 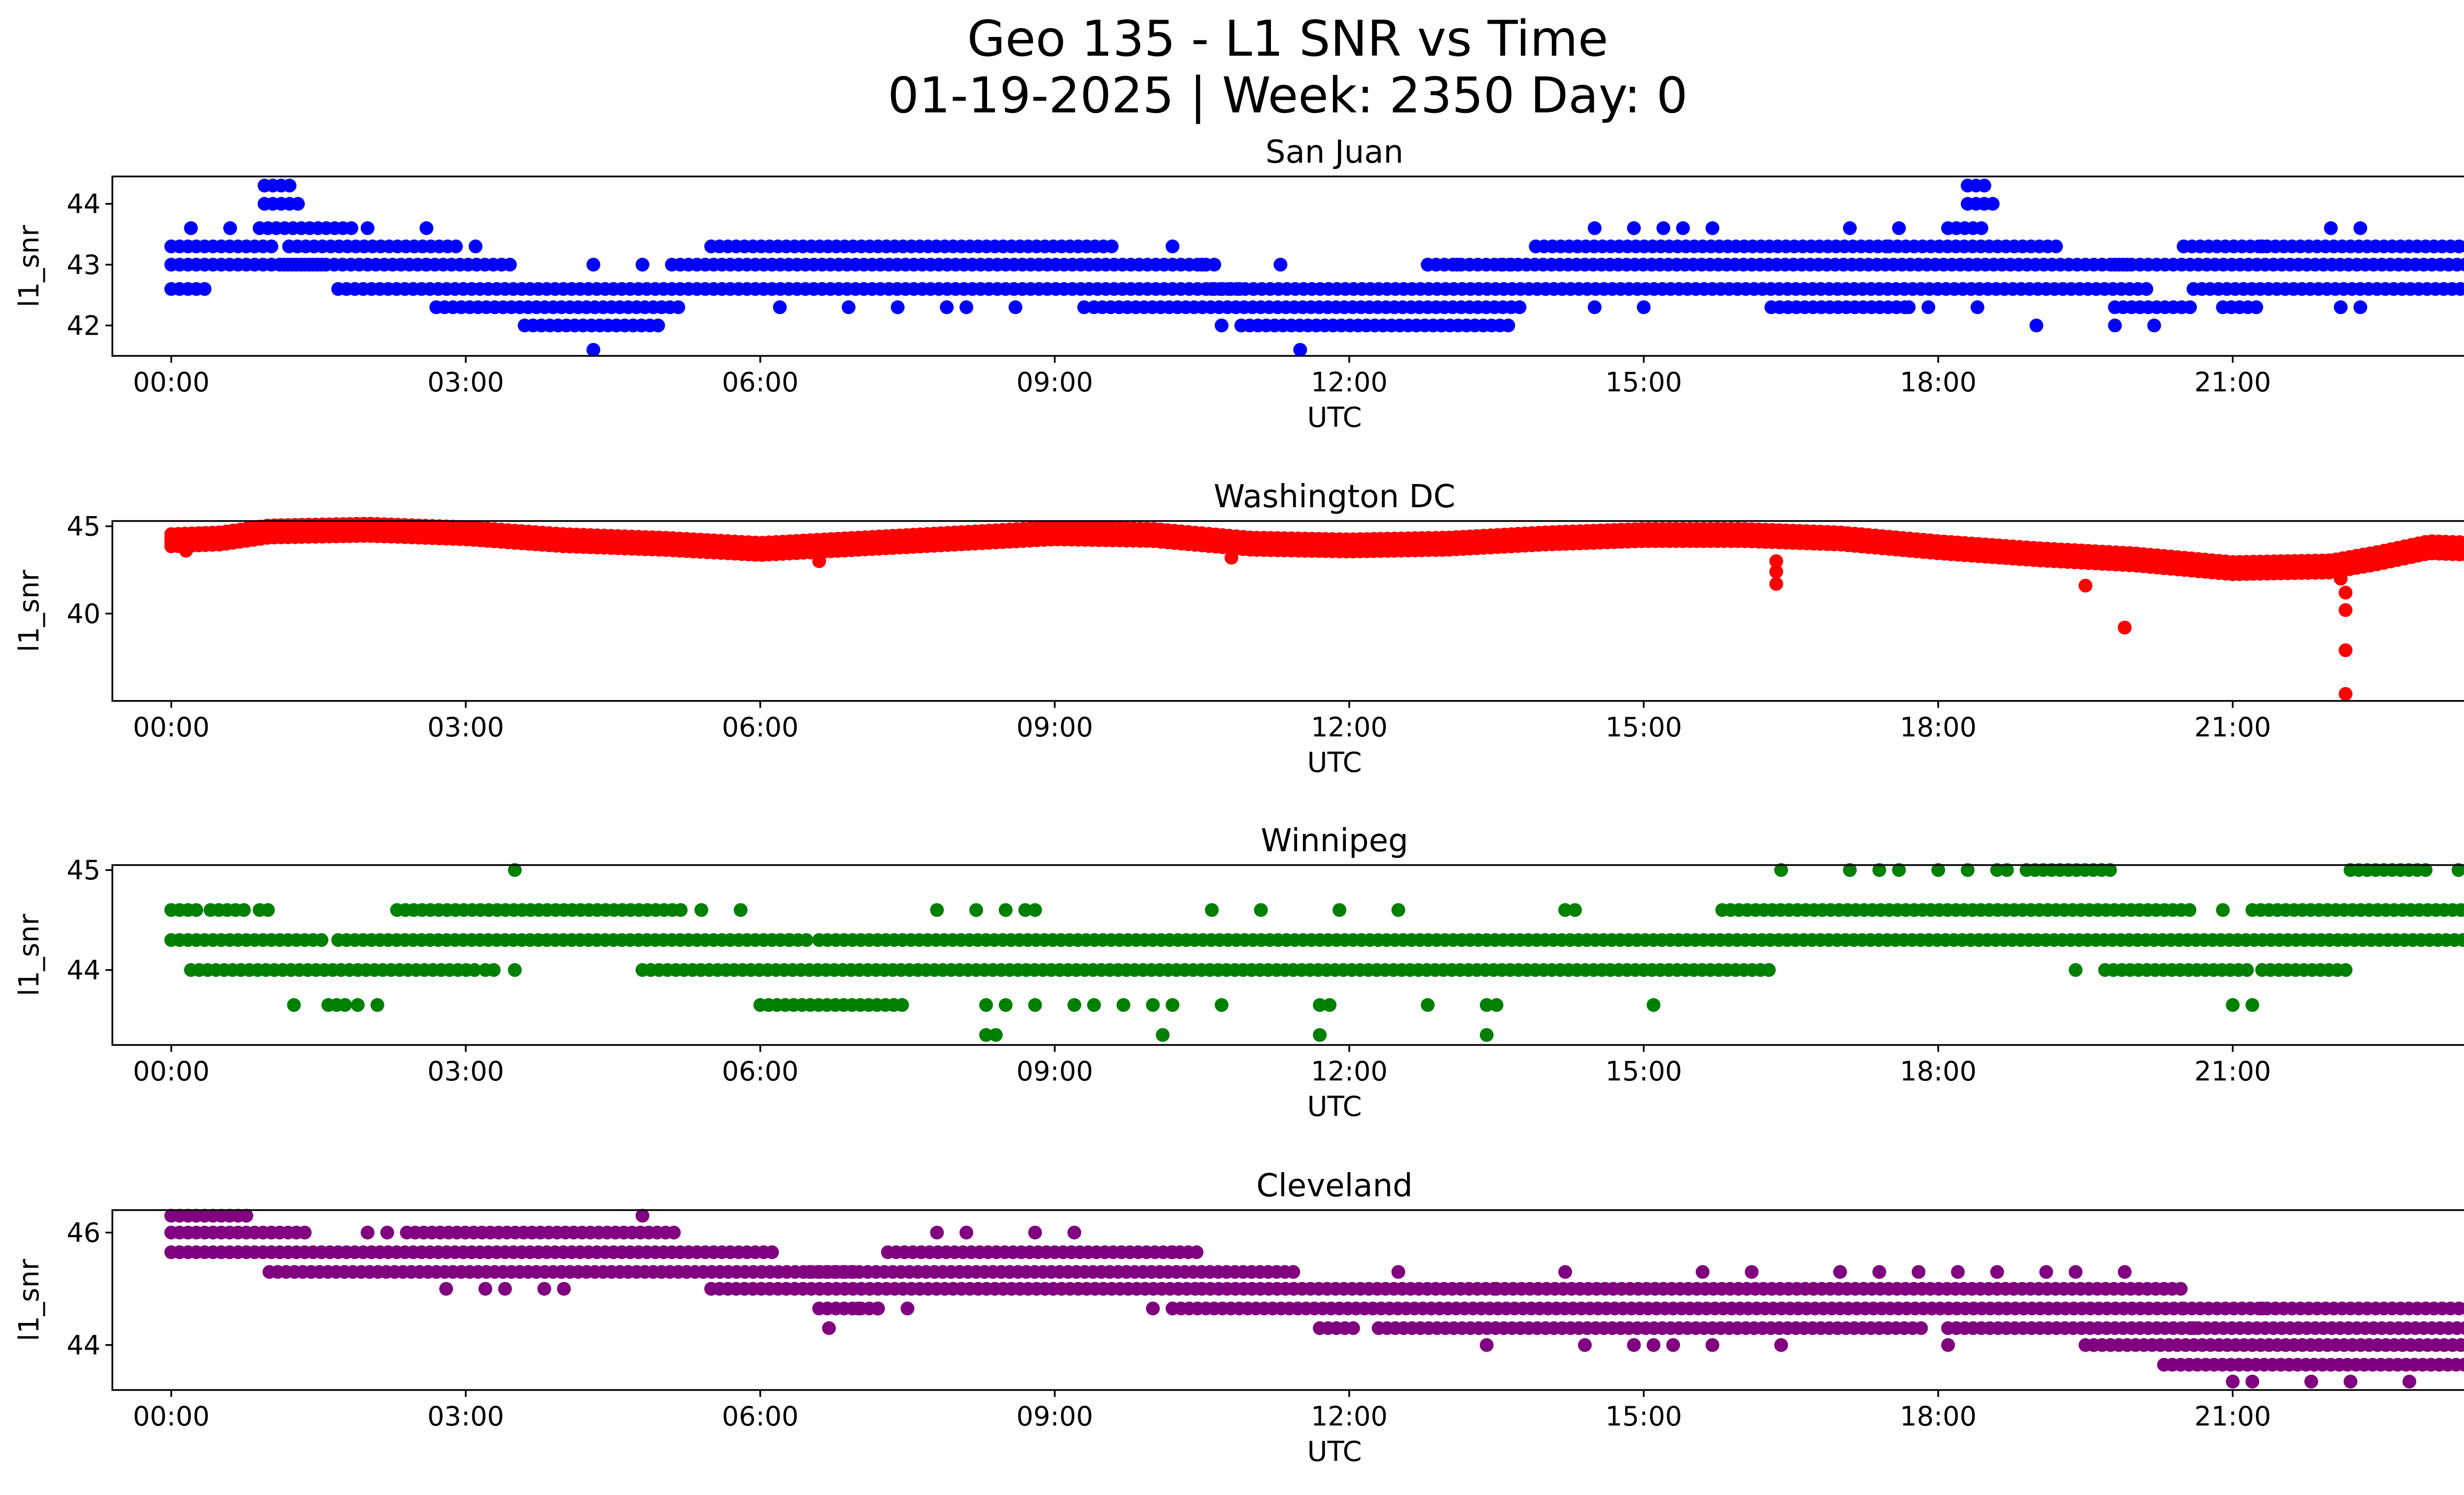 I want to click on x-tick-label: 15:00, so click(x=1644, y=382).